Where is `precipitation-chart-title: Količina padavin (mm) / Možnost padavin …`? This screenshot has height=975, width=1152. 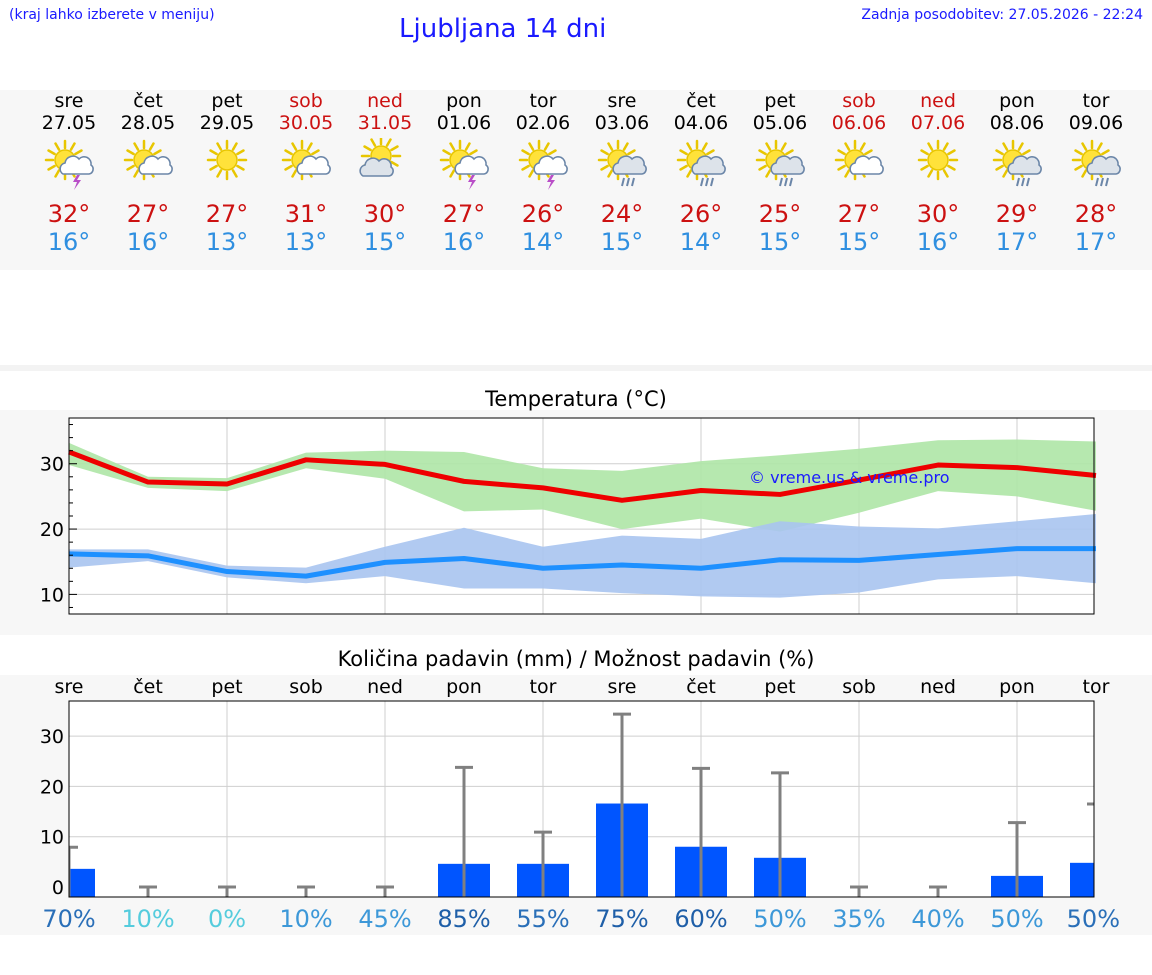
precipitation-chart-title: Količina padavin (mm) / Možnost padavin … is located at coordinates (576, 659).